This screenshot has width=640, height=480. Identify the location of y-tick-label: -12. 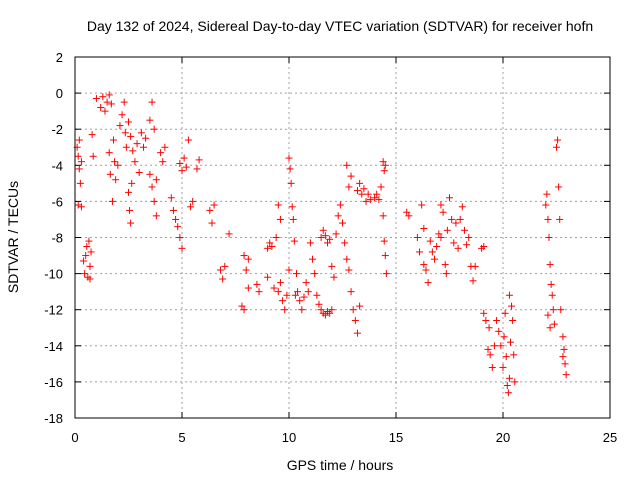
(53, 310).